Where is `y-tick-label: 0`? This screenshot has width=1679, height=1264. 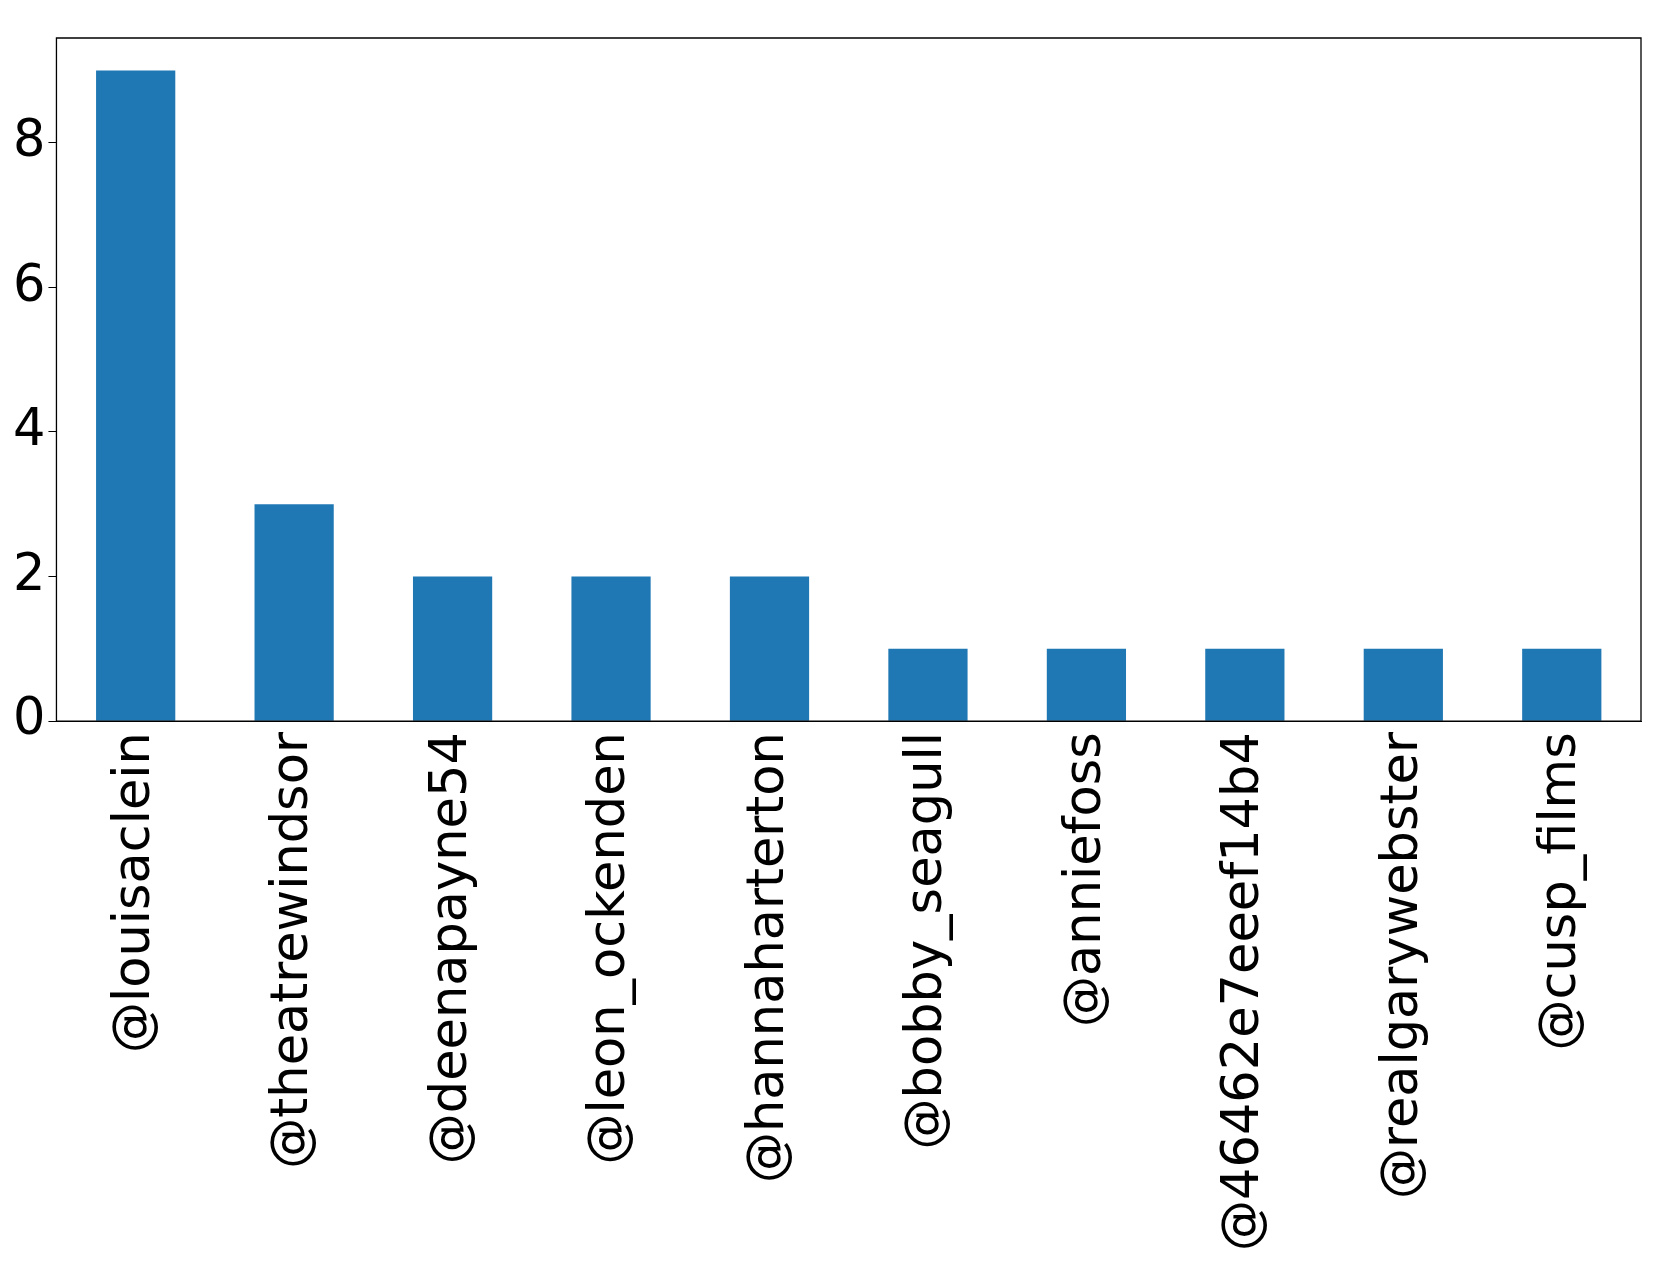 y-tick-label: 0 is located at coordinates (29, 717).